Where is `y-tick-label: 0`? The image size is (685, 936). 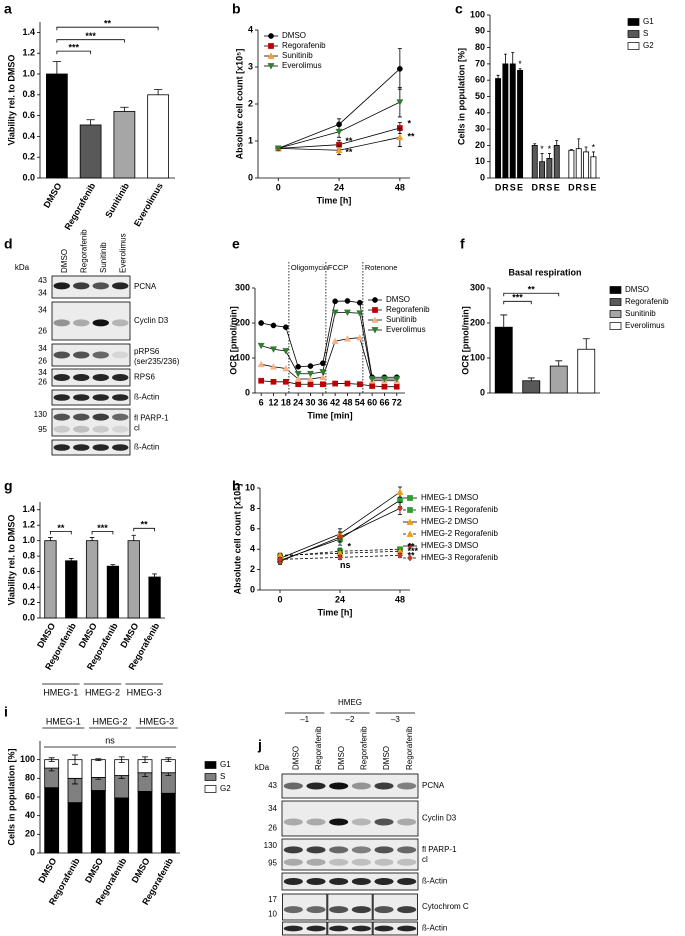 y-tick-label: 0 is located at coordinates (250, 177).